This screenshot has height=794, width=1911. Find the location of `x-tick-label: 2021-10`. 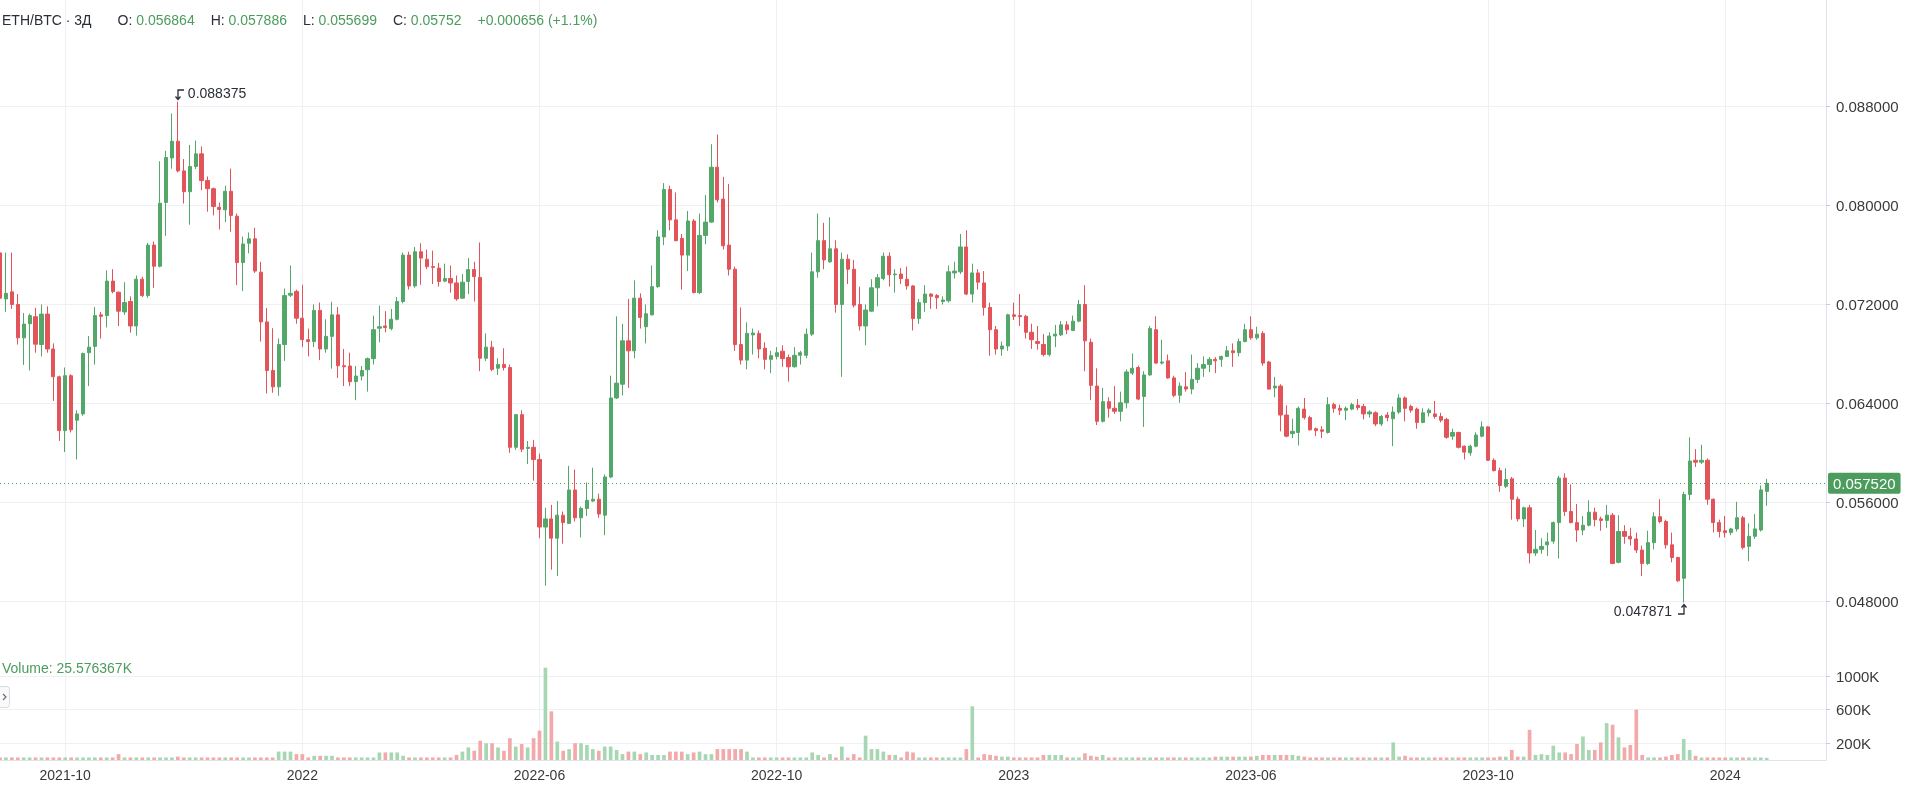

x-tick-label: 2021-10 is located at coordinates (65, 775).